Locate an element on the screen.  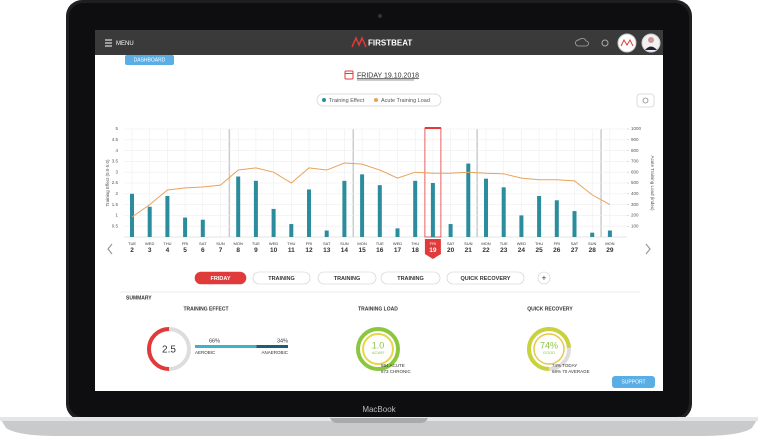
x-tick-day: 16 is located at coordinates (380, 250).